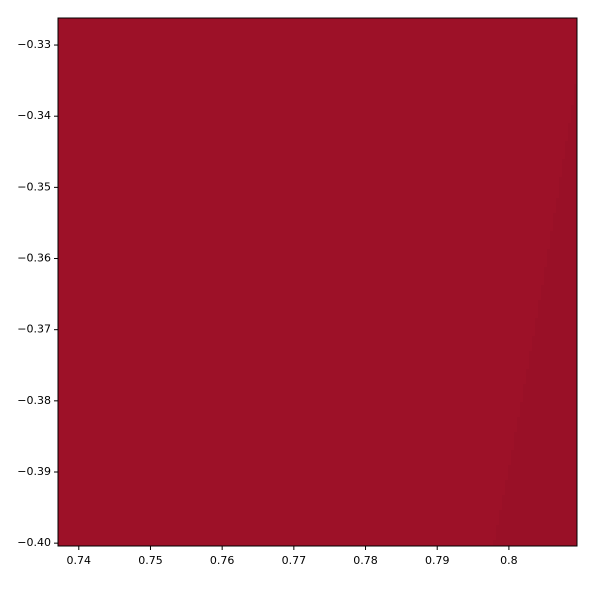  What do you see at coordinates (79, 560) in the screenshot?
I see `x-tick-label: 0.74` at bounding box center [79, 560].